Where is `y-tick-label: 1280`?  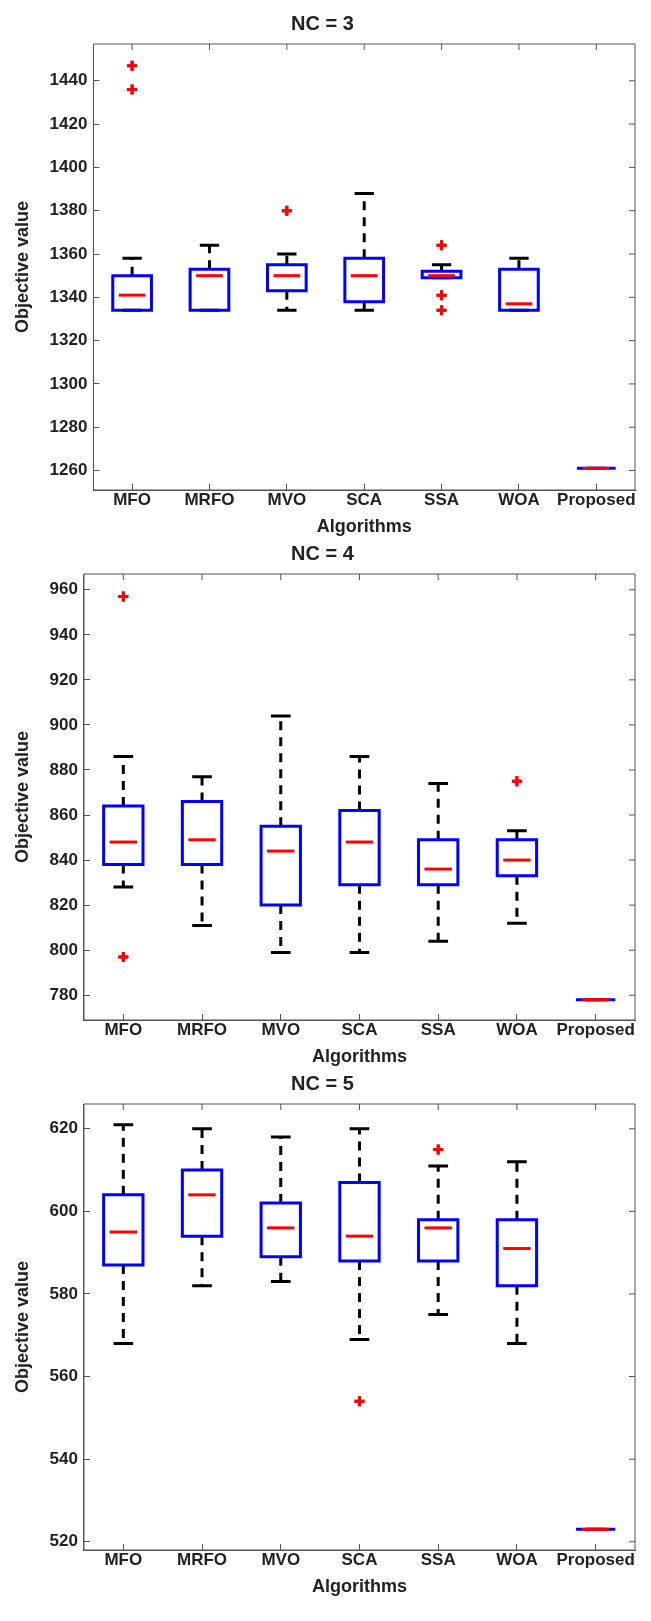 y-tick-label: 1280 is located at coordinates (68, 426).